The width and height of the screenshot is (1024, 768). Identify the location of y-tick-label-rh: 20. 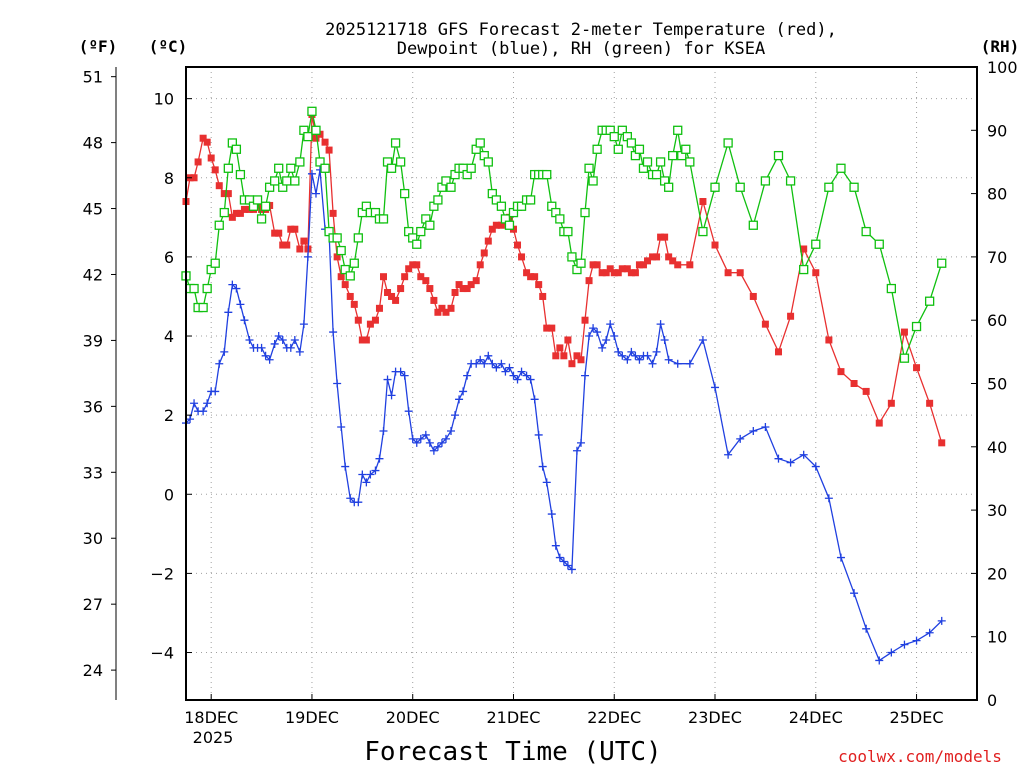
(997, 573).